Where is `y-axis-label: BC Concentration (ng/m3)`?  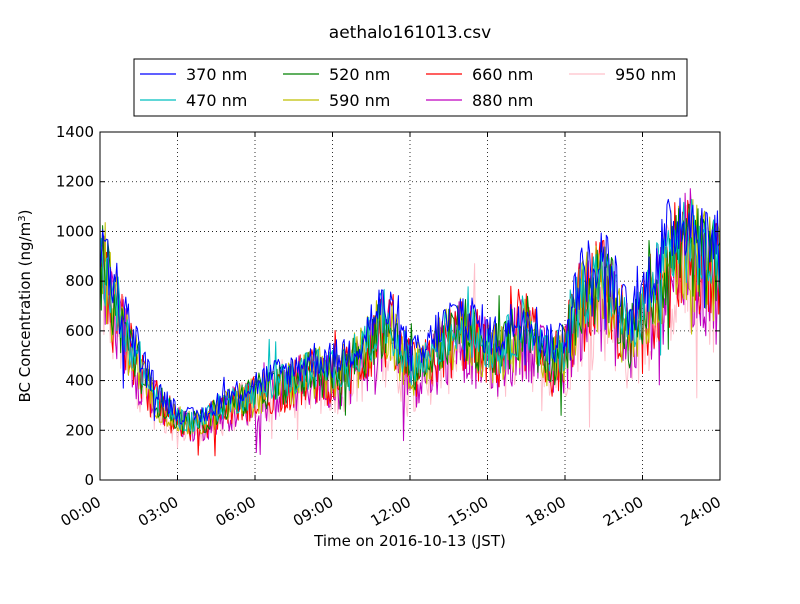 y-axis-label: BC Concentration (ng/m3) is located at coordinates (25, 306).